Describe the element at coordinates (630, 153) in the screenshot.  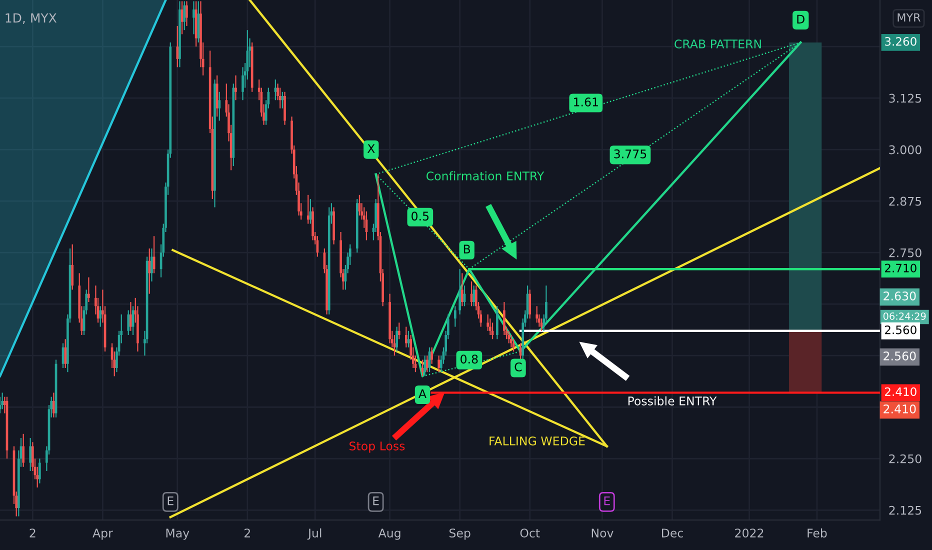
I see `annotation: 3.775` at that location.